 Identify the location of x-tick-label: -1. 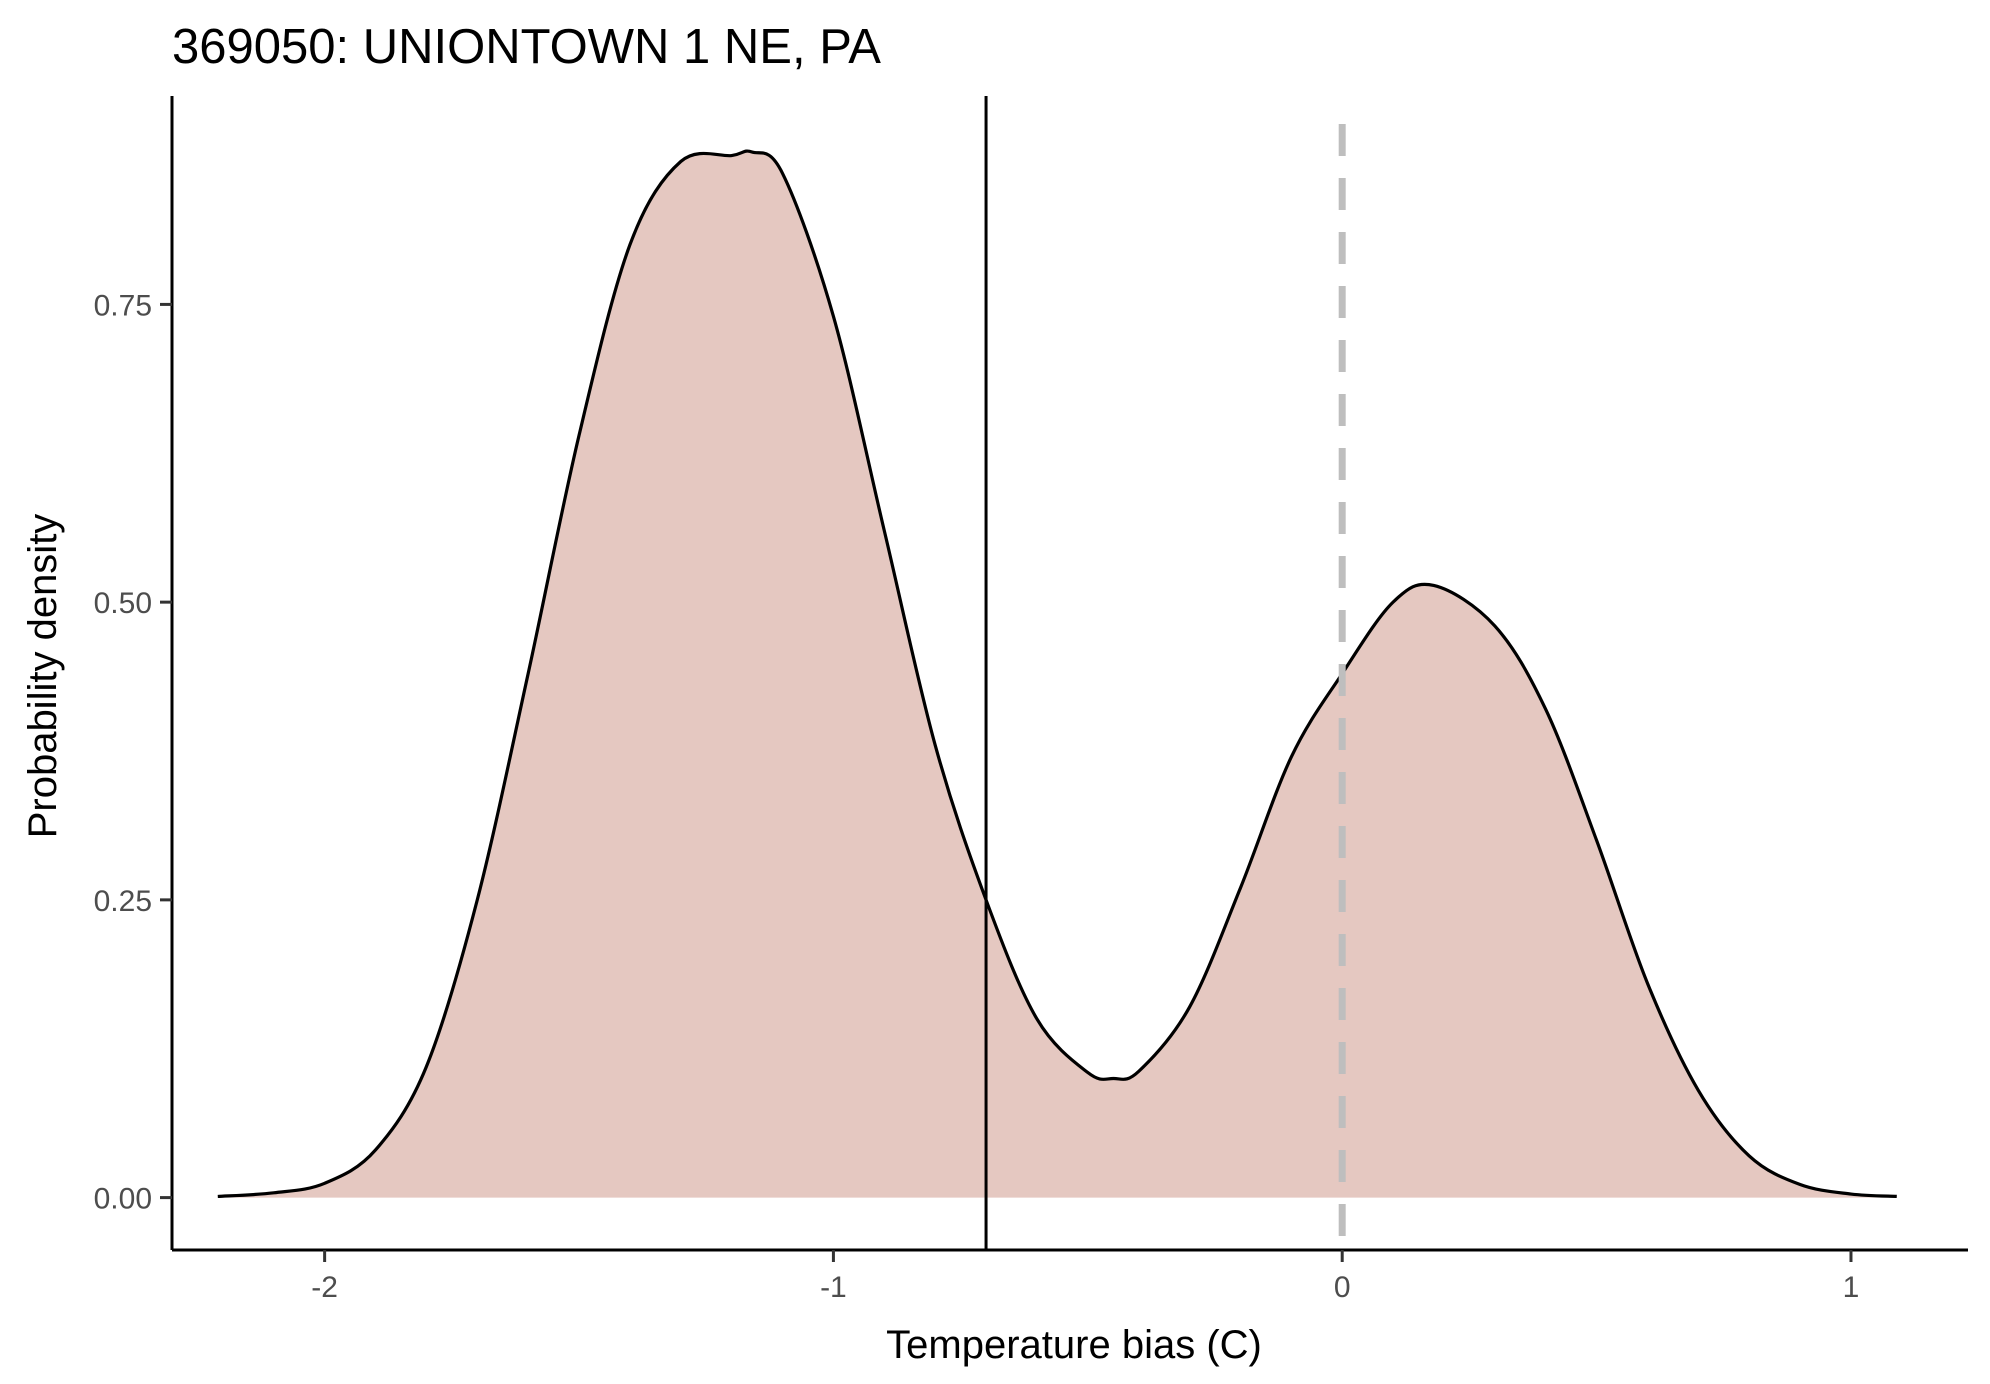
(833, 1287).